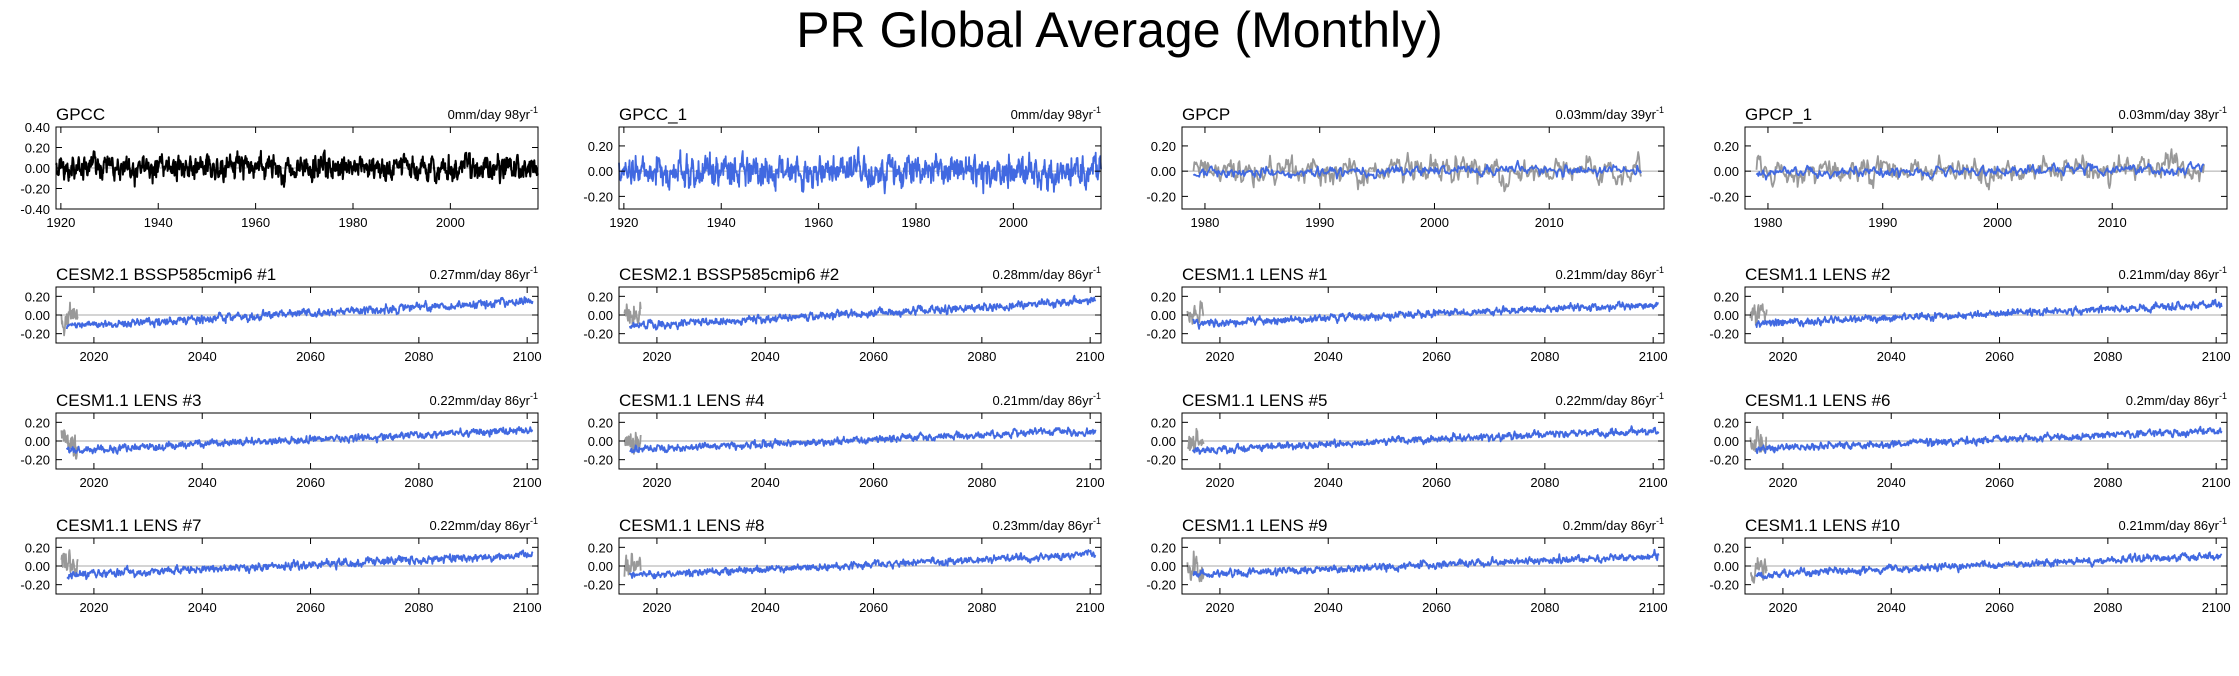 This screenshot has height=676, width=2239. What do you see at coordinates (1610, 113) in the screenshot?
I see `trend-label: 0.03mm/day 39yr-1` at bounding box center [1610, 113].